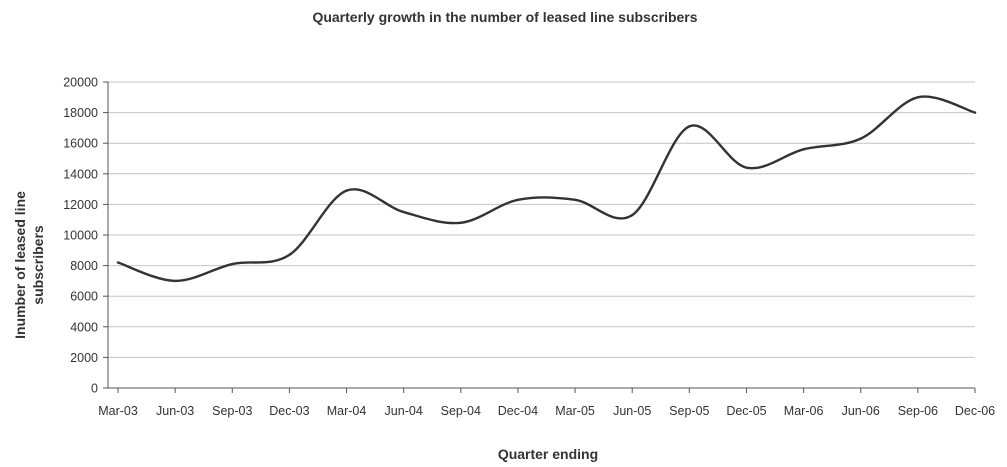 The width and height of the screenshot is (1007, 467). What do you see at coordinates (175, 411) in the screenshot?
I see `x-tick-label: Jun-03` at bounding box center [175, 411].